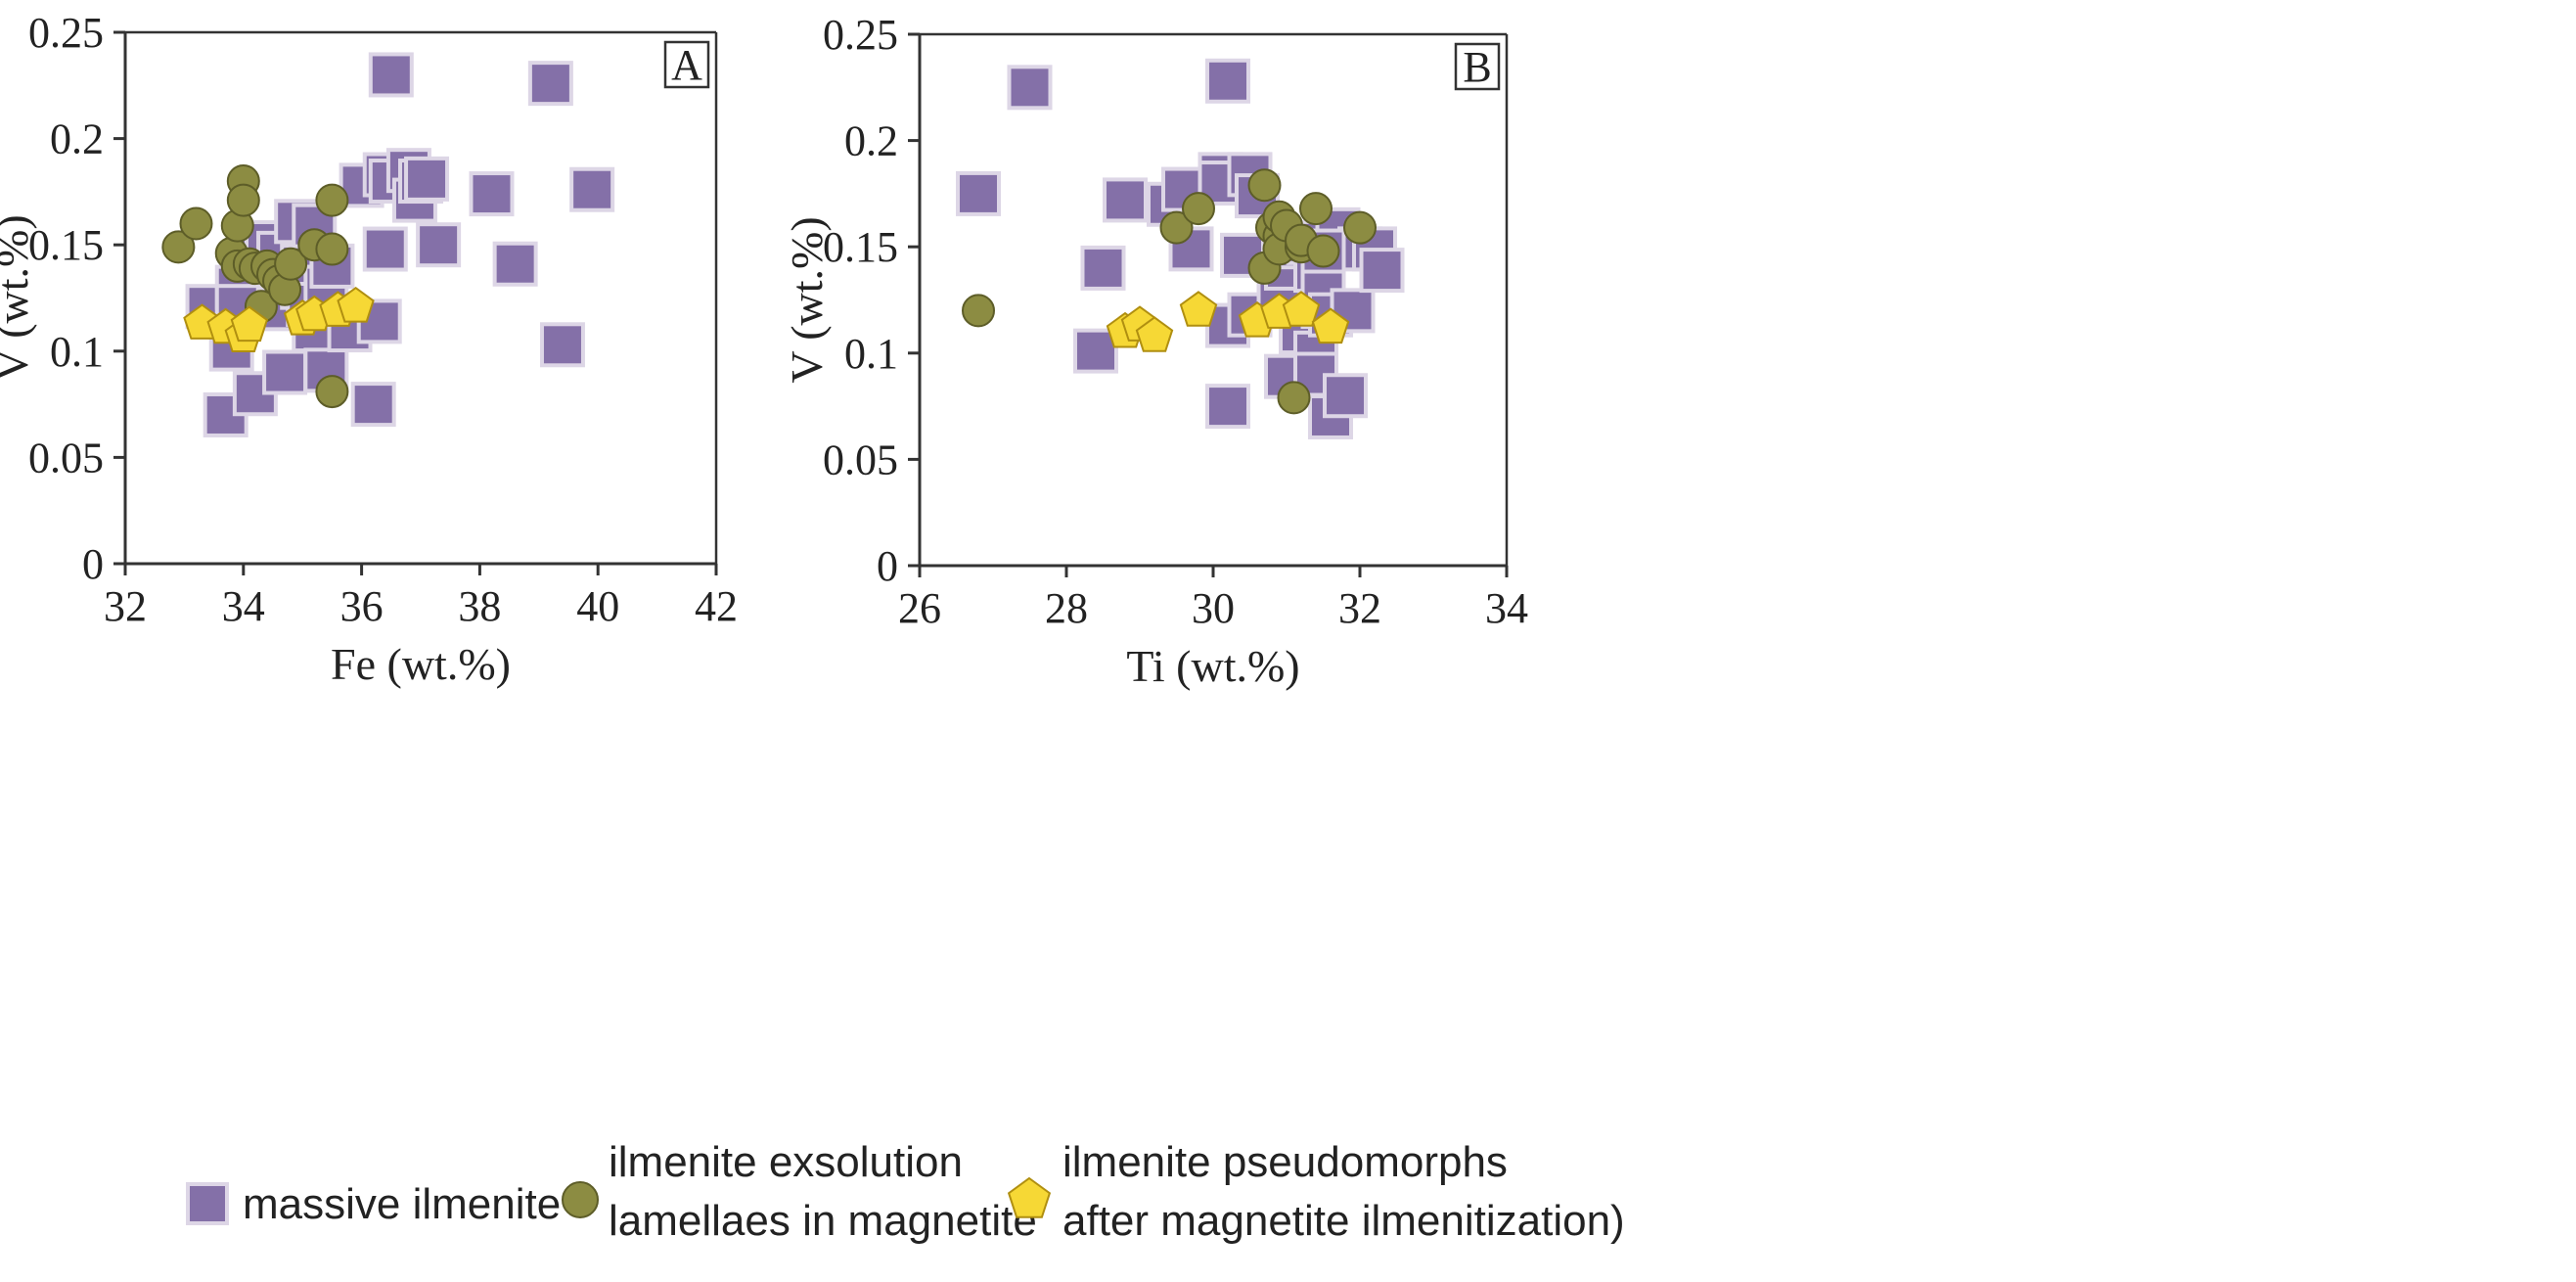  Describe the element at coordinates (1343, 1221) in the screenshot. I see `legend-label: after magnetite ilmenitization)` at that location.